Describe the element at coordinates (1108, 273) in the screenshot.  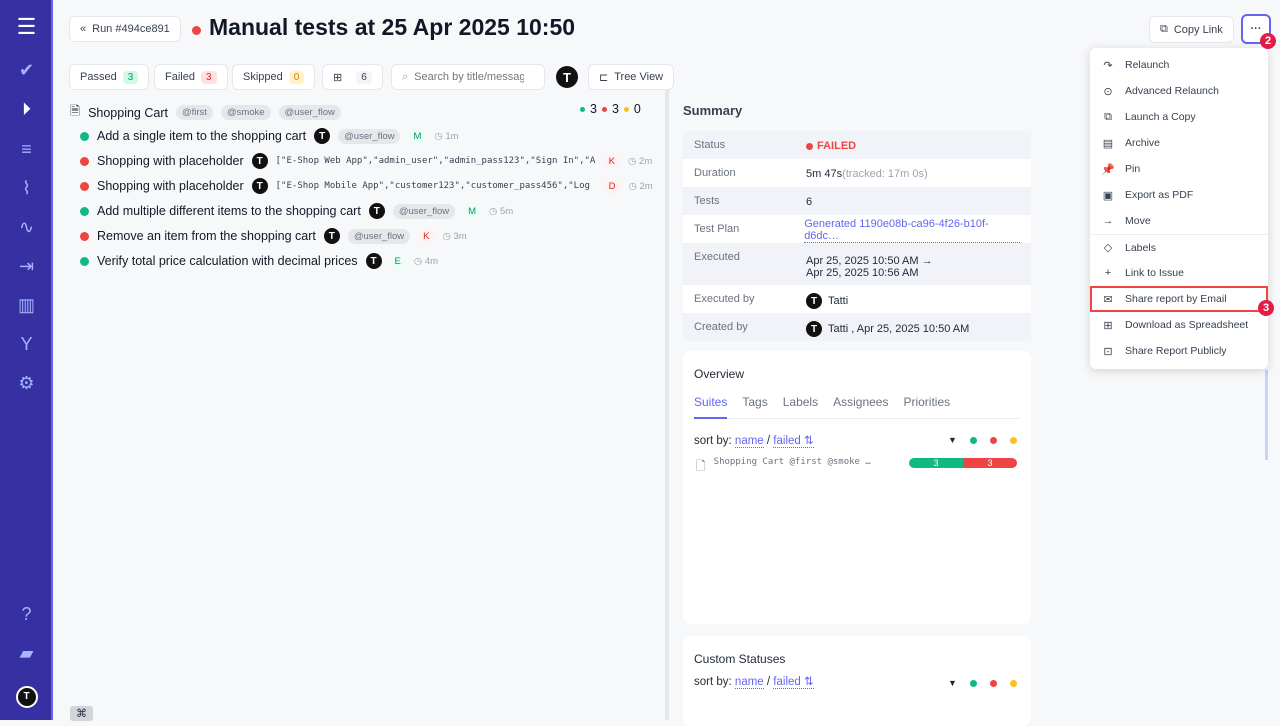
I see `plus-icon: +` at that location.